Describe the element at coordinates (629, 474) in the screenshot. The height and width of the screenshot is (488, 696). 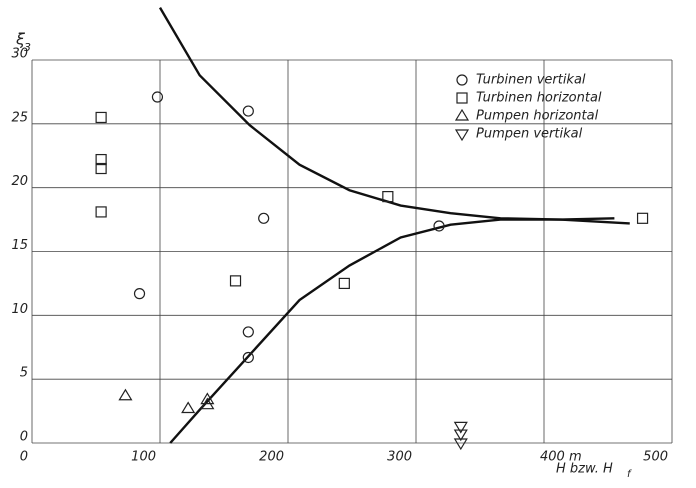
I see `x-axis-label-sub: f` at that location.